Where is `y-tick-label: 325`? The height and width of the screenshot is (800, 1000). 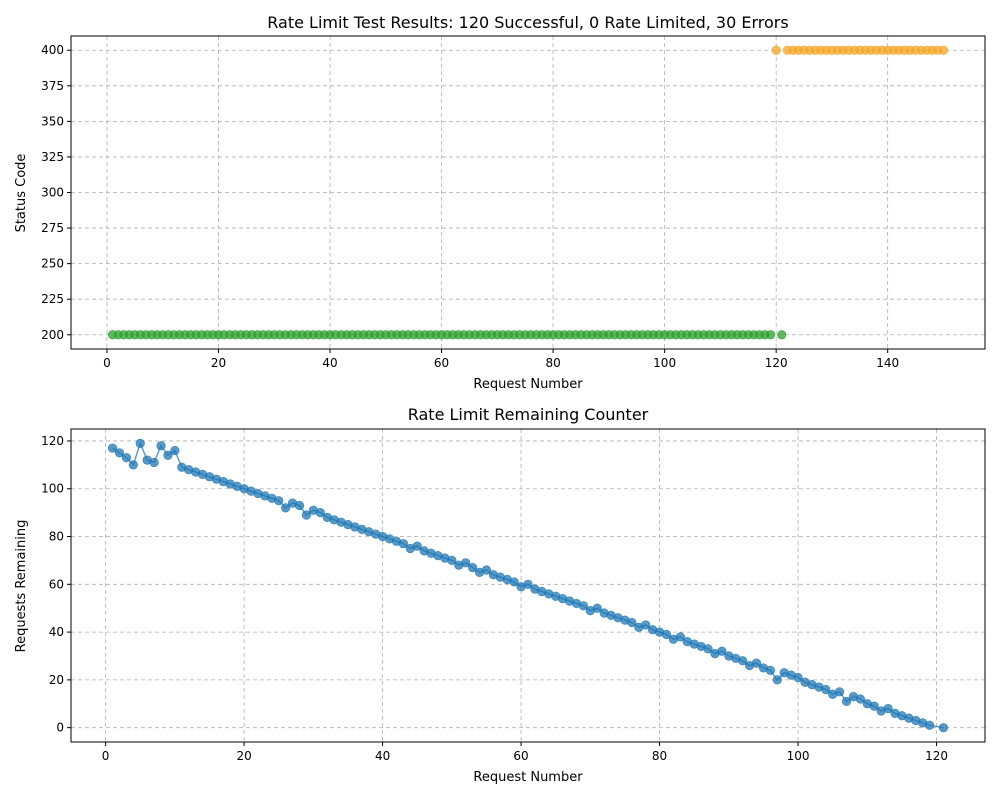
y-tick-label: 325 is located at coordinates (52, 157).